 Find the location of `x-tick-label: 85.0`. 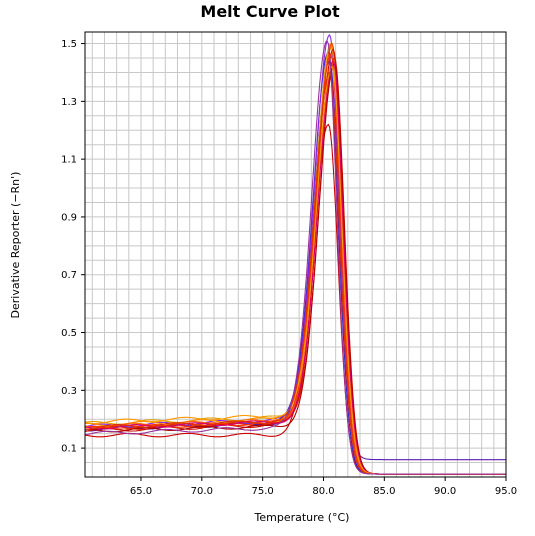

x-tick-label: 85.0 is located at coordinates (384, 491).